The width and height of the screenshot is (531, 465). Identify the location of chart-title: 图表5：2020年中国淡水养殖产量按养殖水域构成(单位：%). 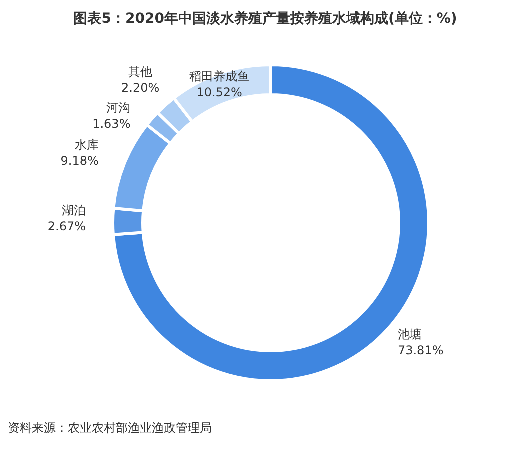
(265, 19).